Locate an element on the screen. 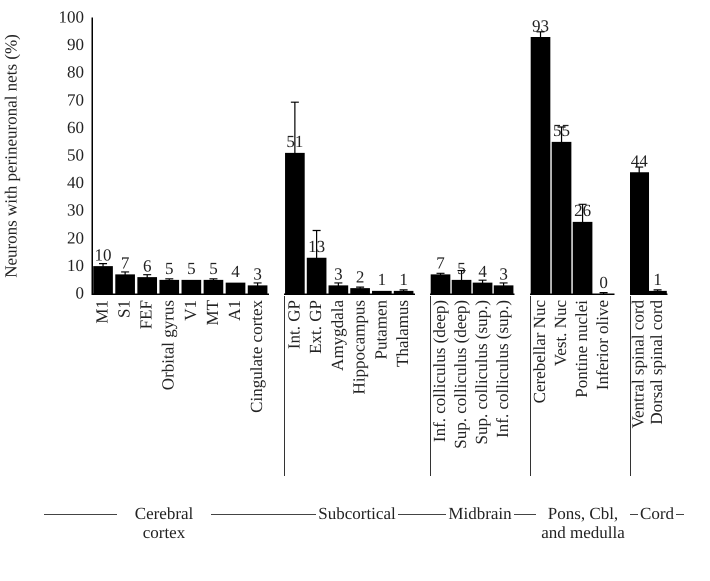 The image size is (710, 581). x-tick-label: Amygdala is located at coordinates (337, 335).